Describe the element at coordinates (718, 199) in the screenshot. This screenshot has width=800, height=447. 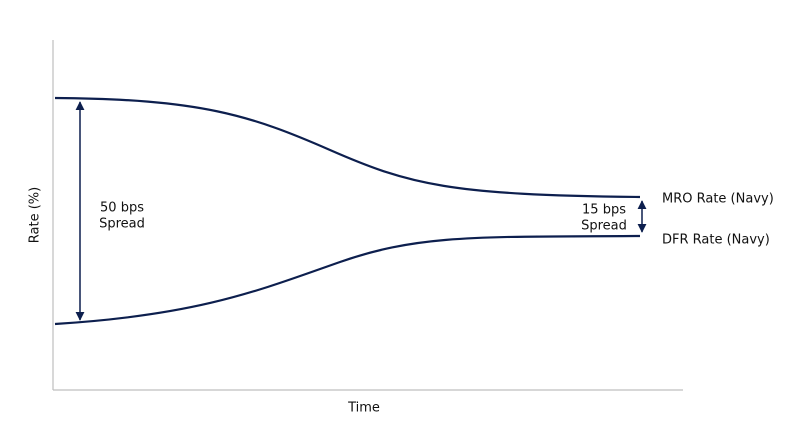
I see `line-label: MRO Rate (Navy)` at that location.